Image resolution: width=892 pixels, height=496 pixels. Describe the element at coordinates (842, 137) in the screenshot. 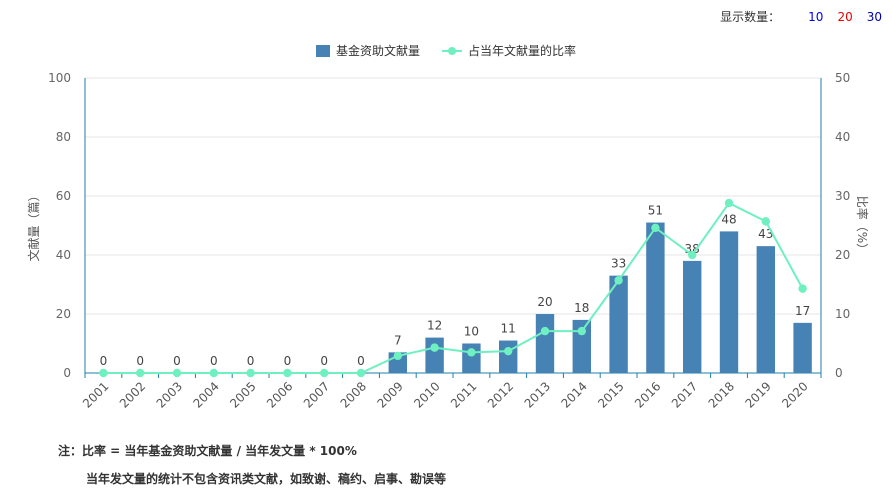

I see `y2-tick-label: 40` at that location.